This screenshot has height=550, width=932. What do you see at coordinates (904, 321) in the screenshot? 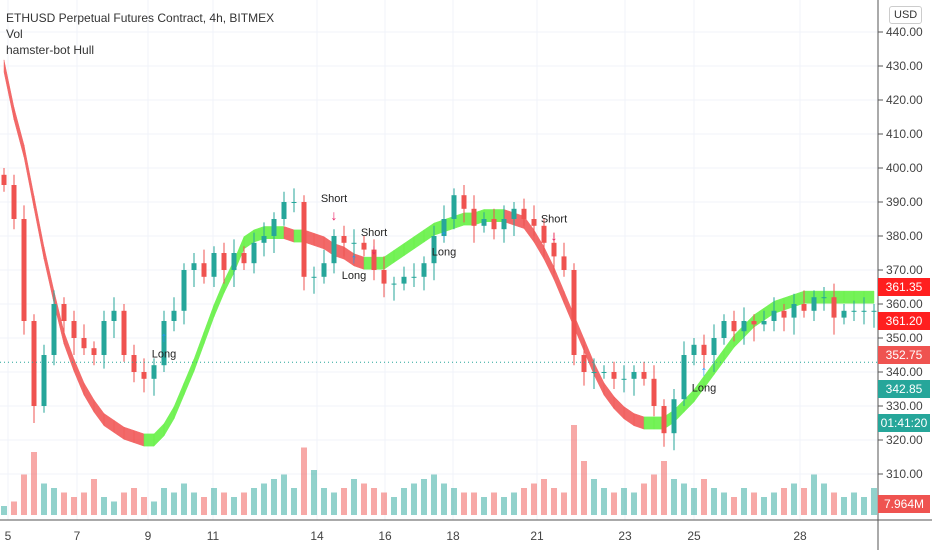
I see `price-tag: 361.20` at bounding box center [904, 321].